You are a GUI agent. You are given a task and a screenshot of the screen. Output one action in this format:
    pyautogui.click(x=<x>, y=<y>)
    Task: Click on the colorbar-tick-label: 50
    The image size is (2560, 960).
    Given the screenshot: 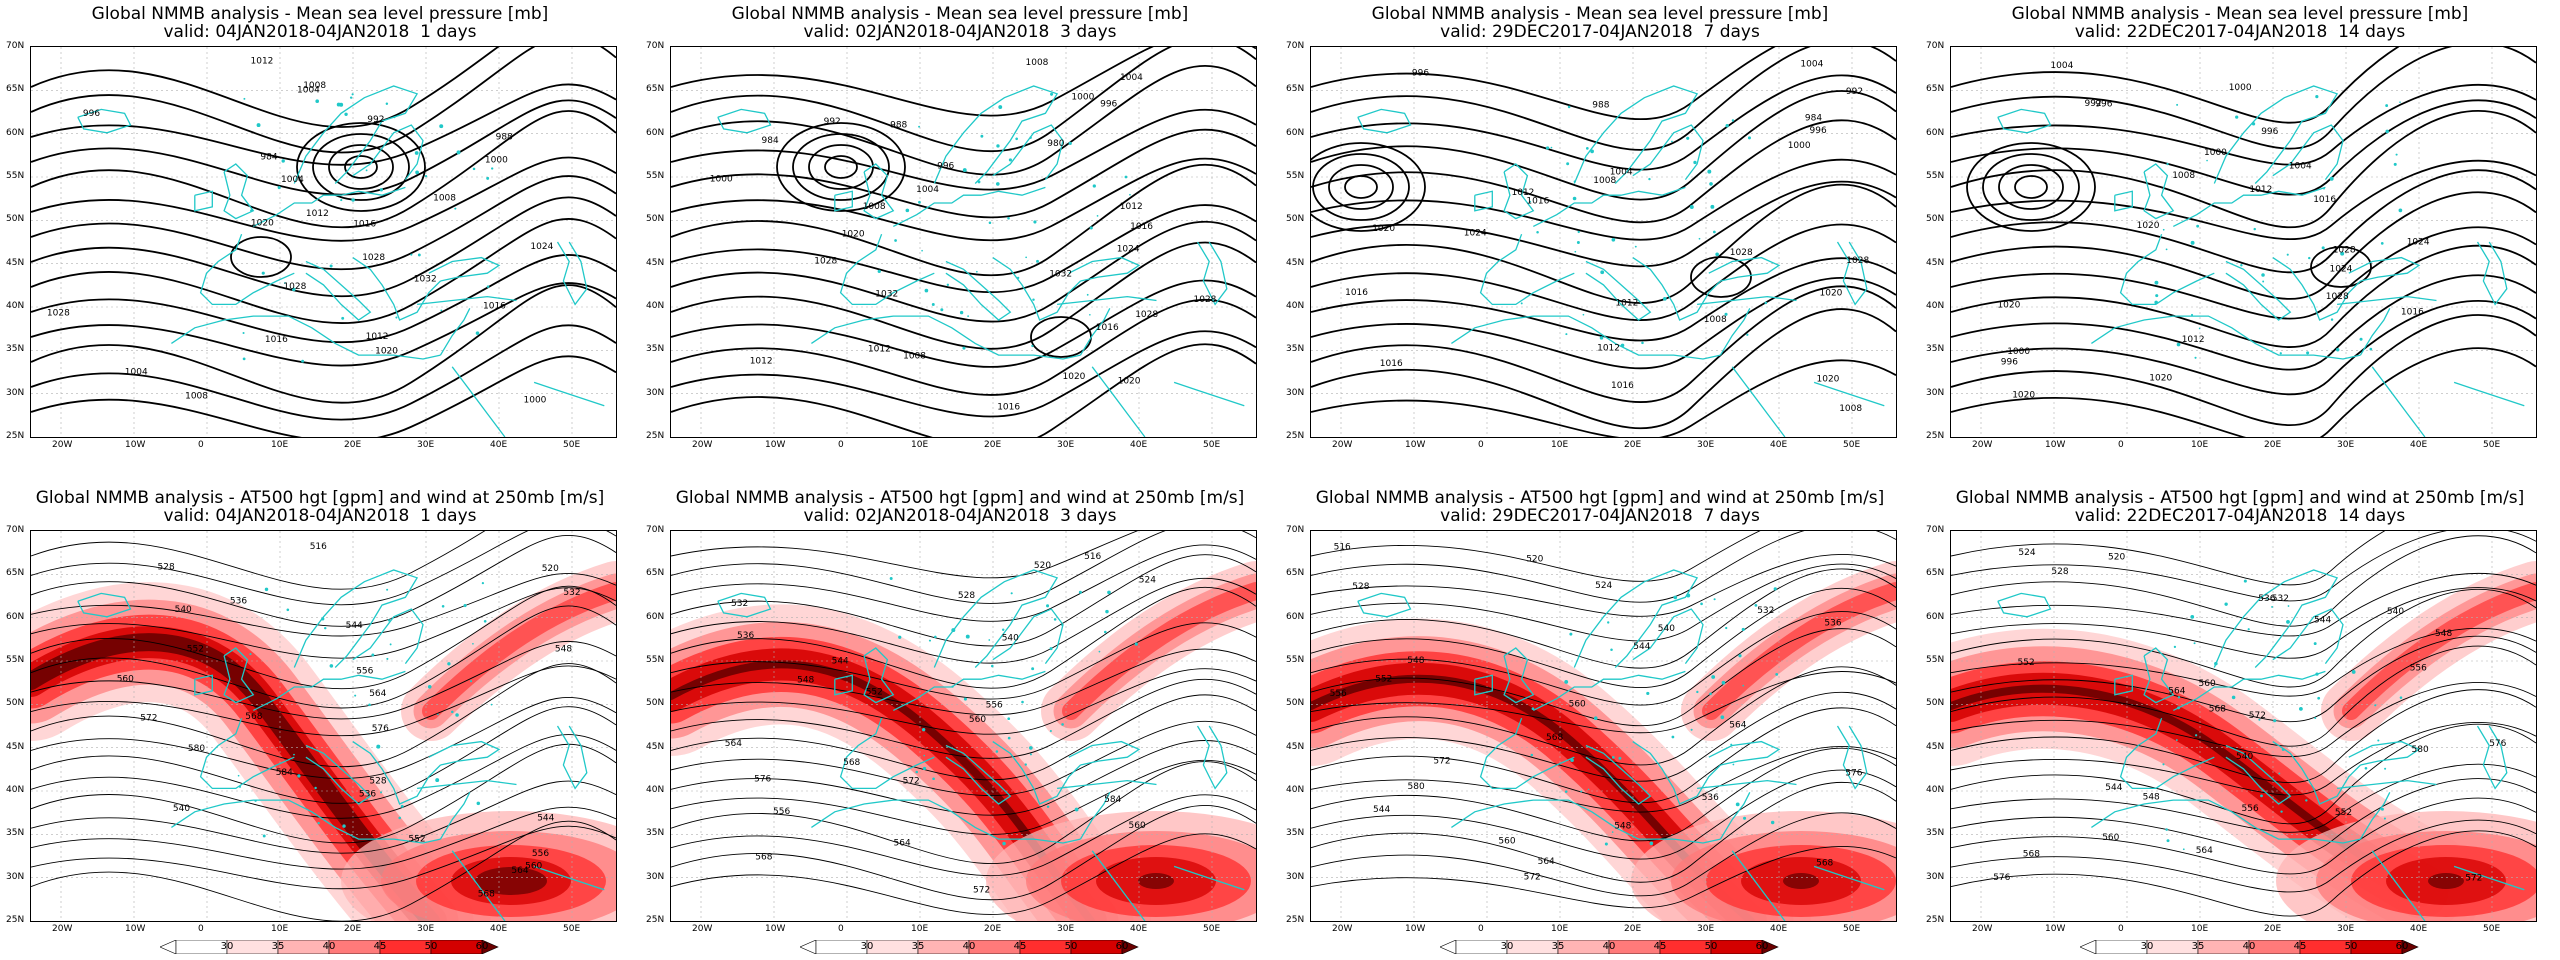 What is the action you would take?
    pyautogui.click(x=2351, y=946)
    